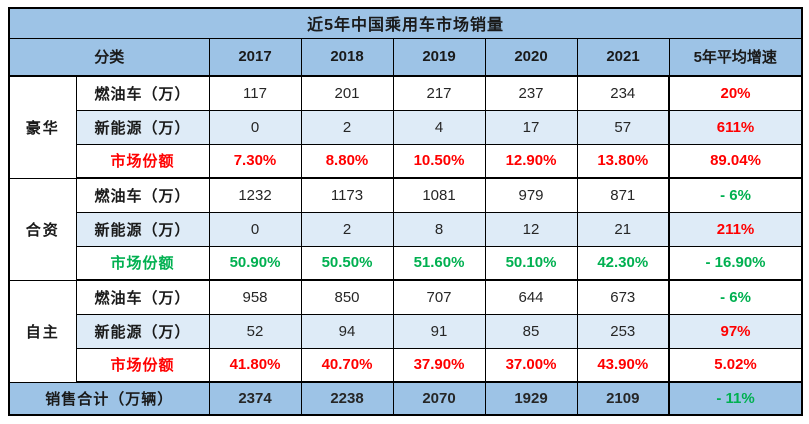  Describe the element at coordinates (531, 398) in the screenshot. I see `total-value-cell: 1929` at that location.